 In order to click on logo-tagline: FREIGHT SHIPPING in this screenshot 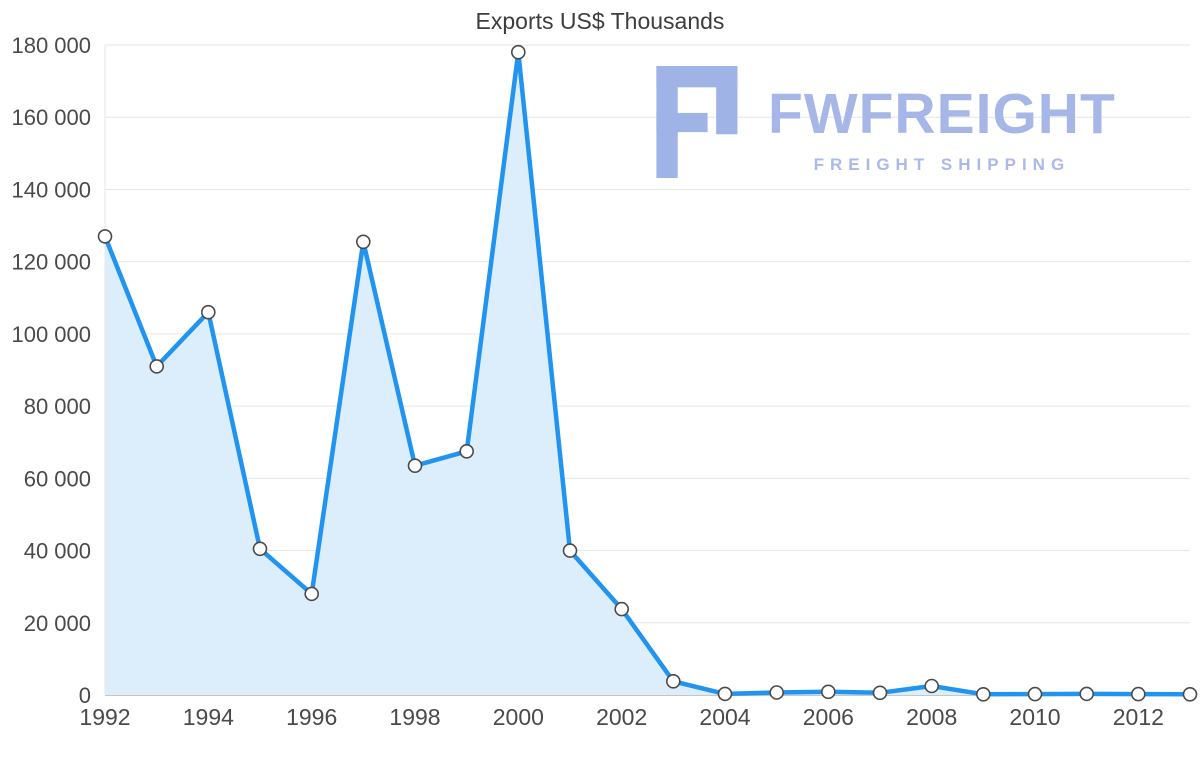, I will do `click(942, 164)`.